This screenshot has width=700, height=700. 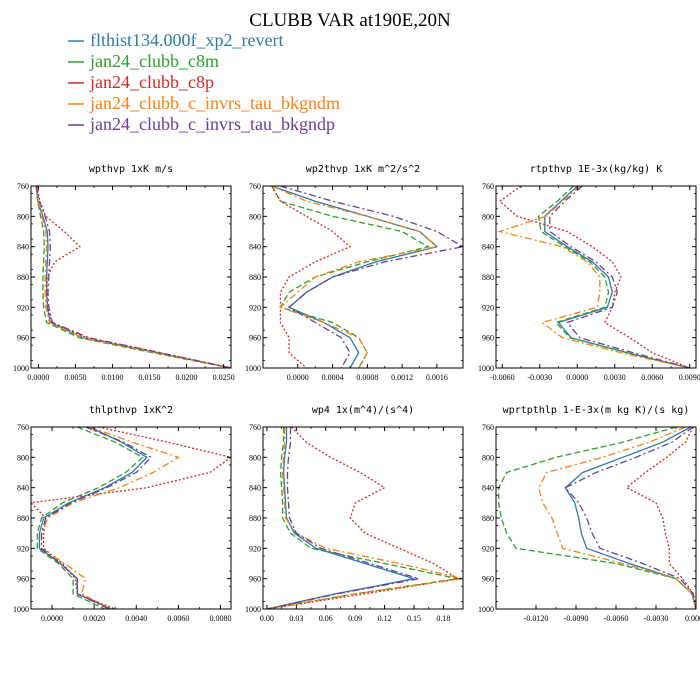 I want to click on x-tick-label: 0.06, so click(x=326, y=618).